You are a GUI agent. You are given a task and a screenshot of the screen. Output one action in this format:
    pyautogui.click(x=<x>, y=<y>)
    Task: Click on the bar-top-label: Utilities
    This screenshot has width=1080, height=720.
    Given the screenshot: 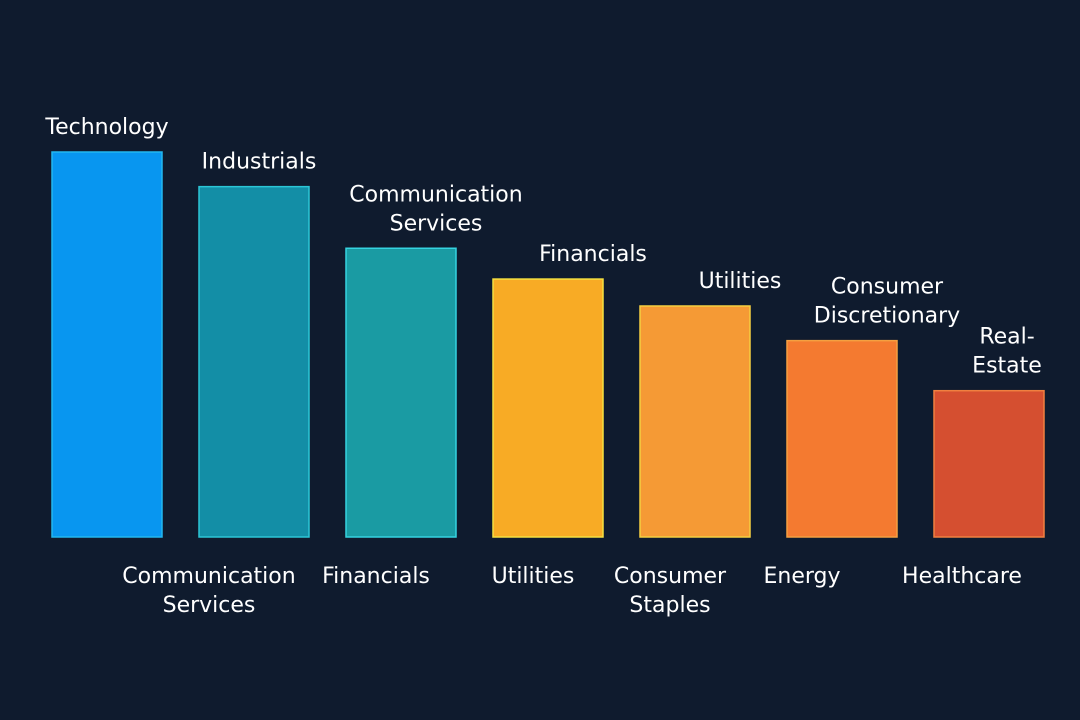 What is the action you would take?
    pyautogui.click(x=740, y=281)
    